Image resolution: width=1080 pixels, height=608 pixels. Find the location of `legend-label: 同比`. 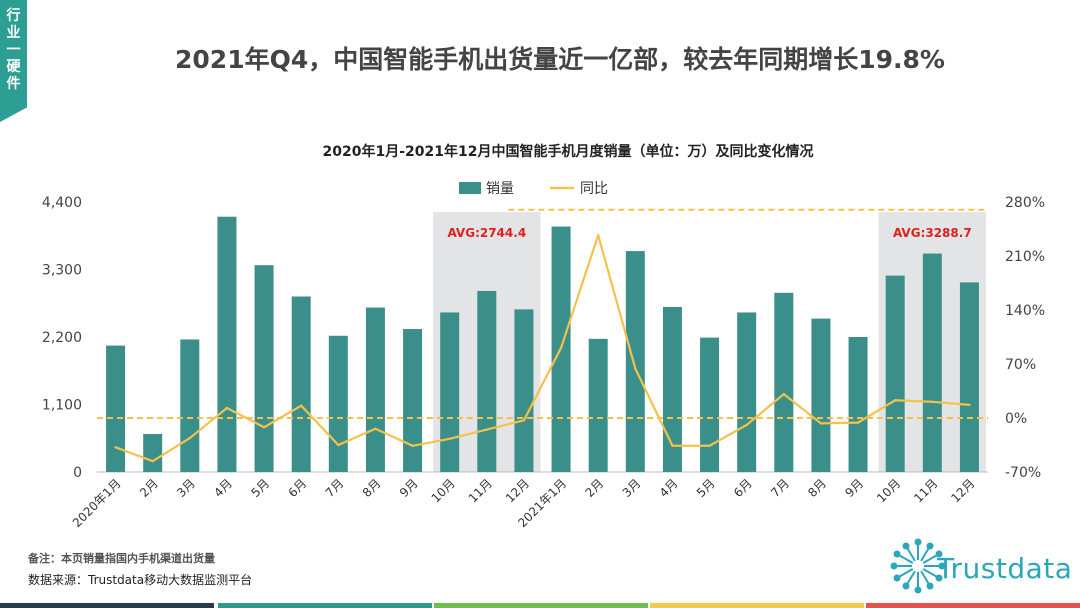

legend-label: 同比 is located at coordinates (594, 189).